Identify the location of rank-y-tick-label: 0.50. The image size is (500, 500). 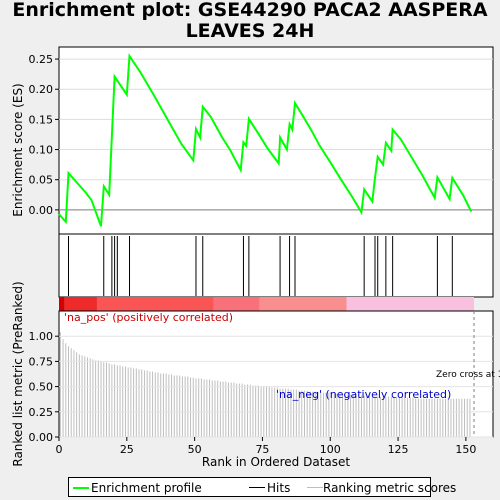
(41, 387).